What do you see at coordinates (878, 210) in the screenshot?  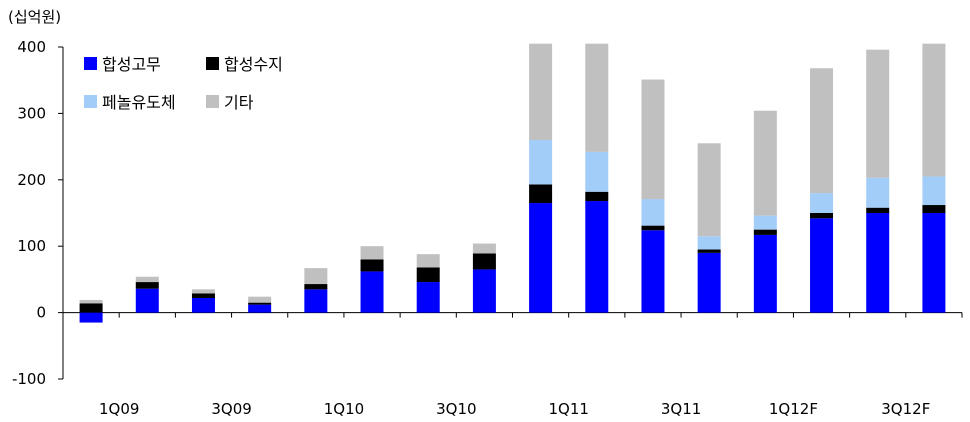 I see `bar-2-3Q12F` at bounding box center [878, 210].